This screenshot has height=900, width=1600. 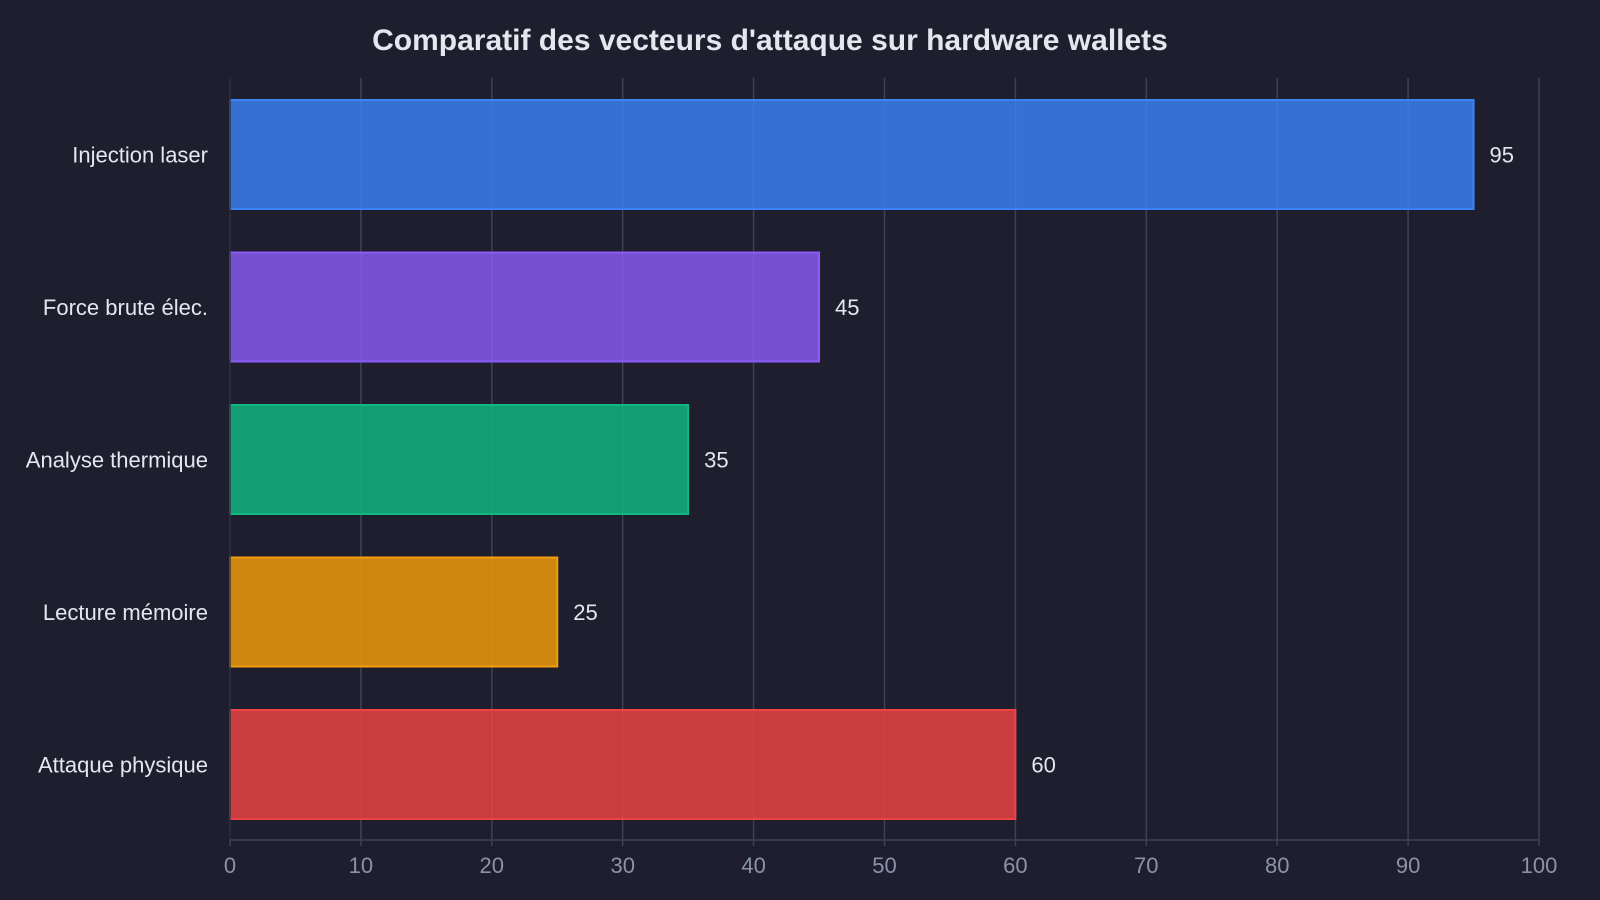 What do you see at coordinates (1502, 155) in the screenshot?
I see `value-label: 95` at bounding box center [1502, 155].